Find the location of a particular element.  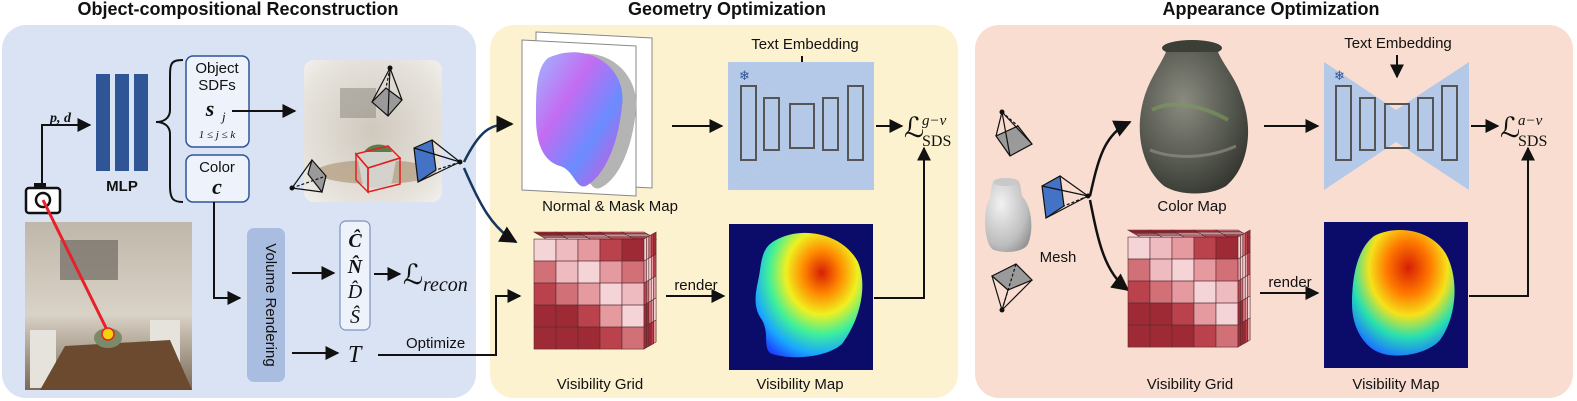

geometry-map-to-loss-arrow is located at coordinates (902, 222).